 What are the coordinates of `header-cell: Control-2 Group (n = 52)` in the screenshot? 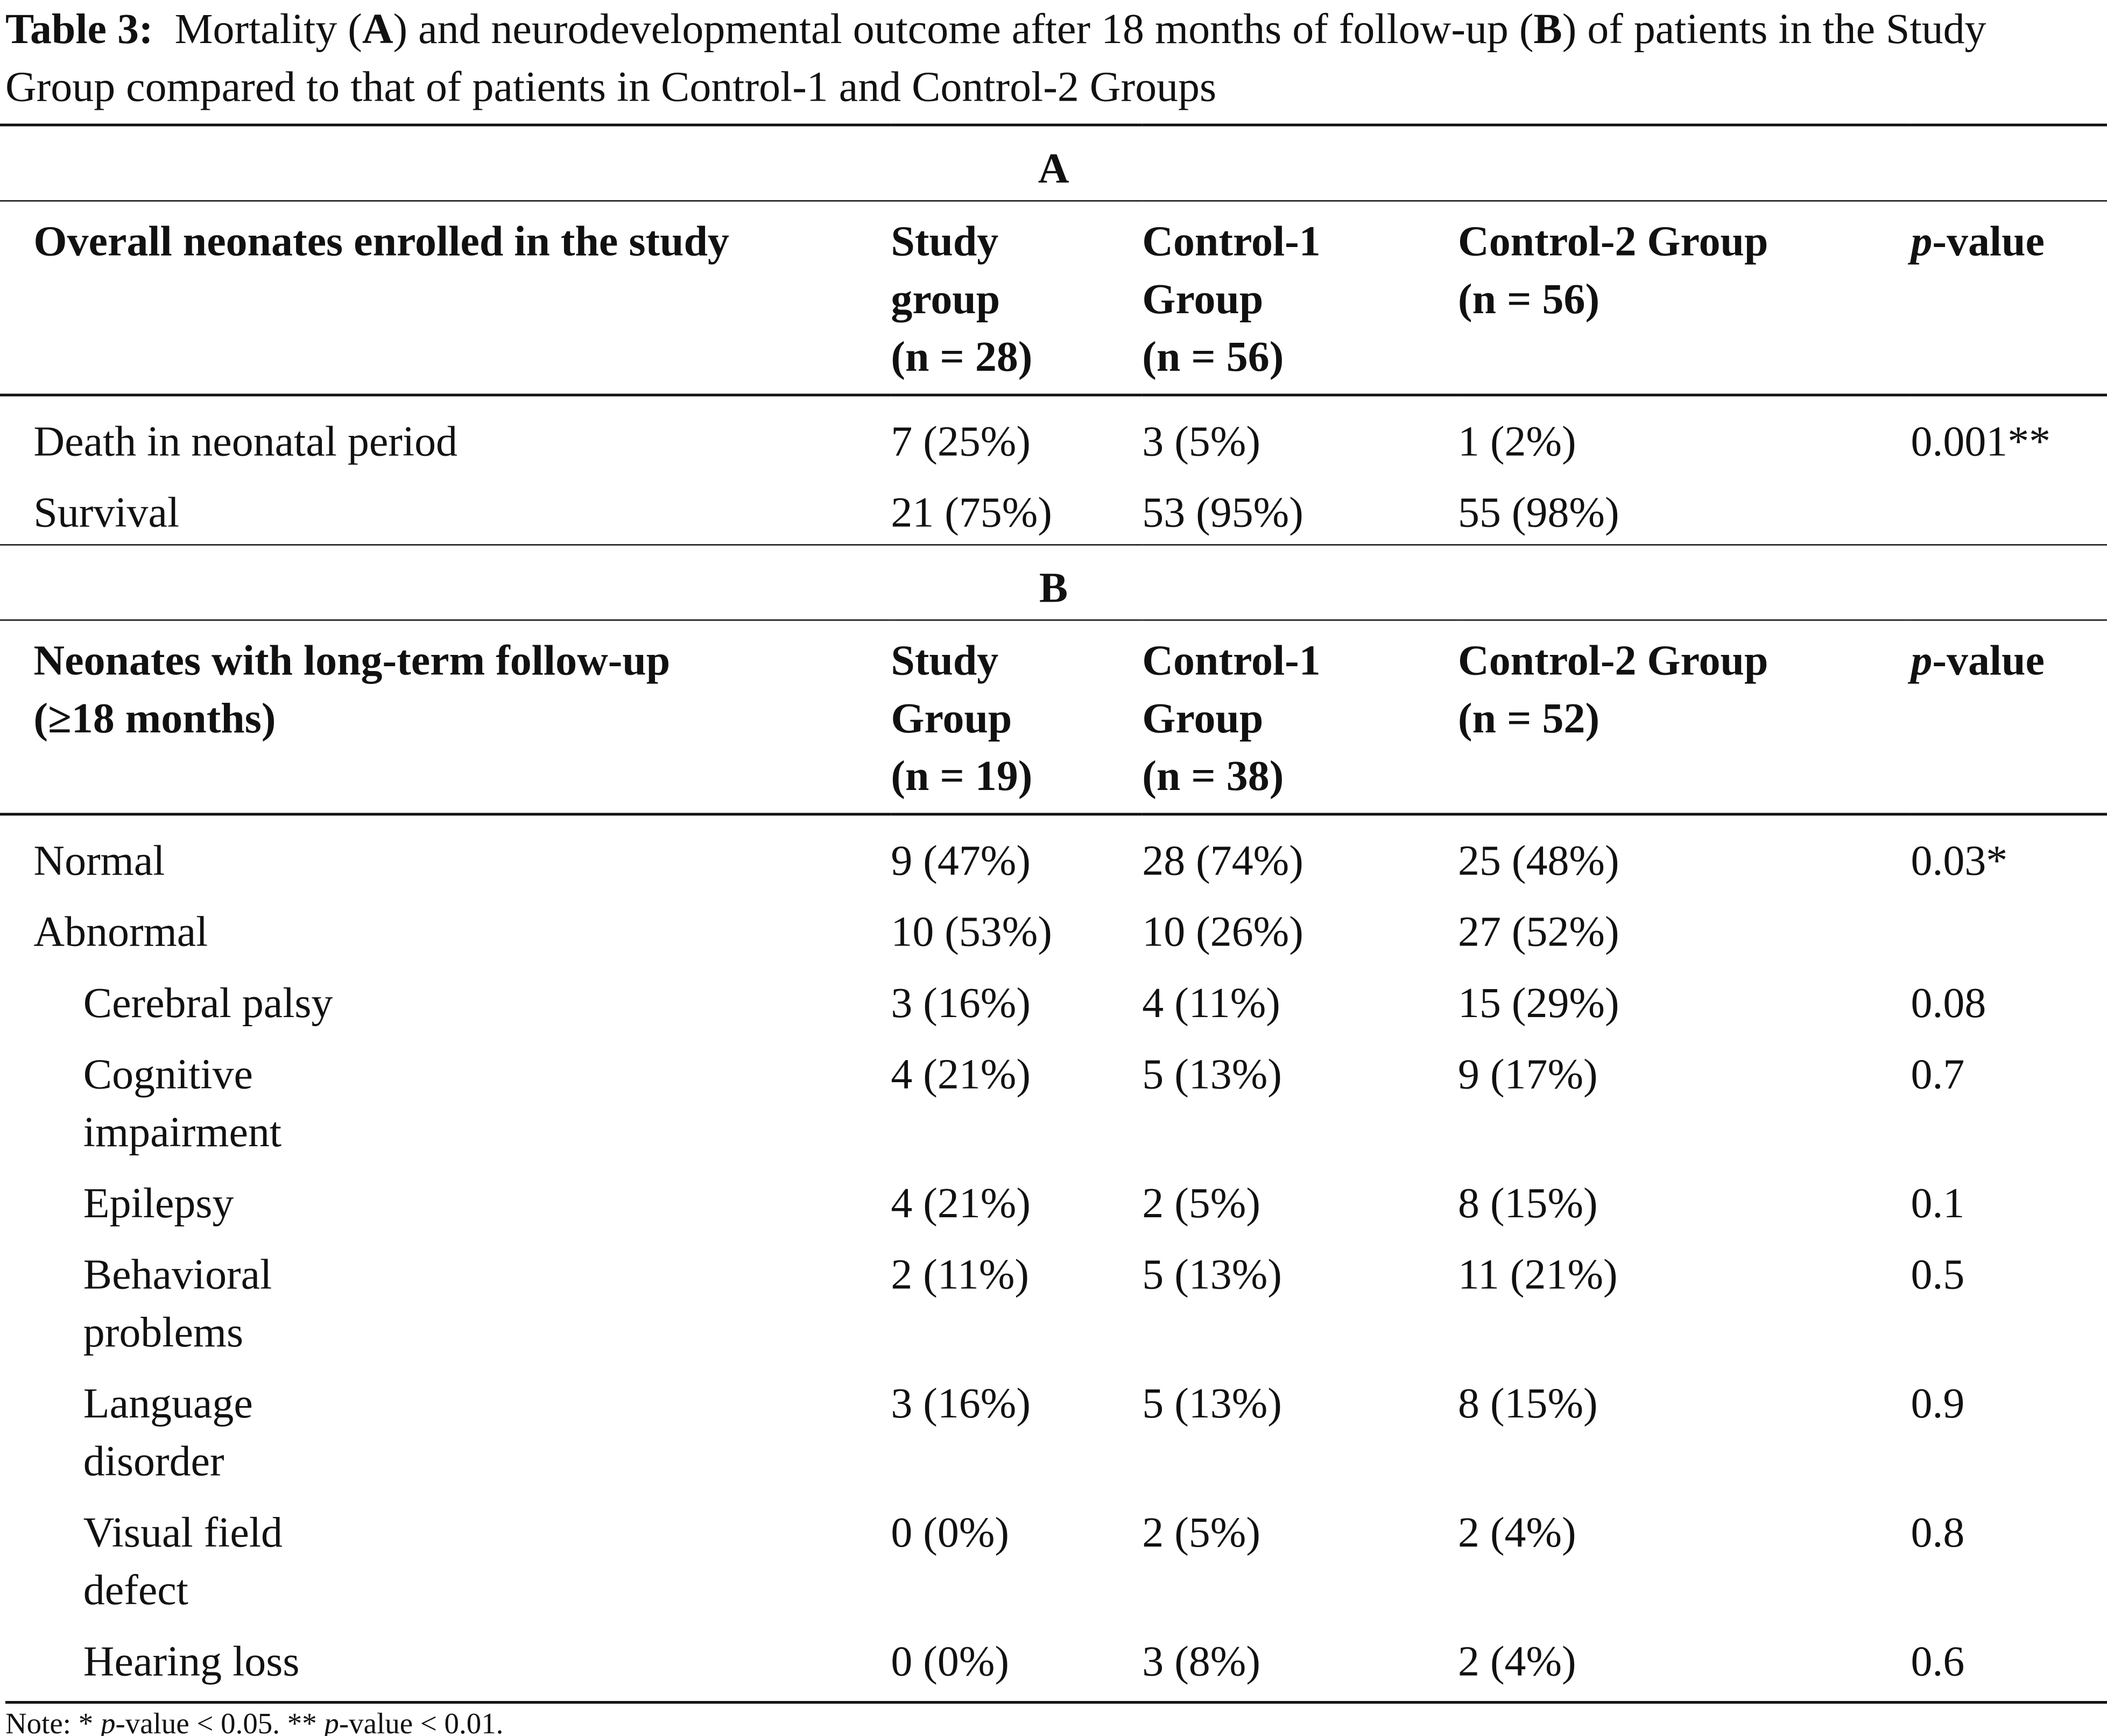 It's located at (1685, 717).